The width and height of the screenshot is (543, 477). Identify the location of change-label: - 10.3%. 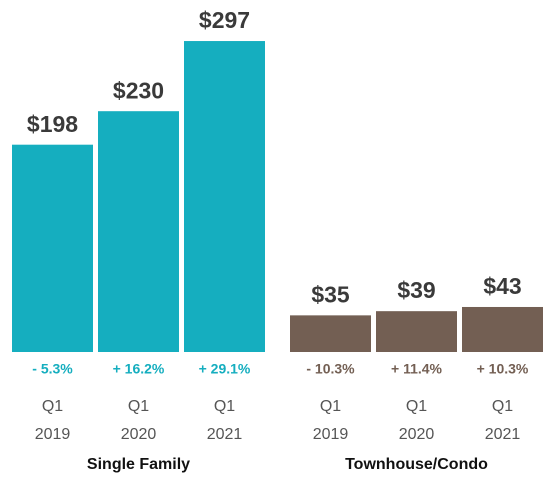
(330, 369).